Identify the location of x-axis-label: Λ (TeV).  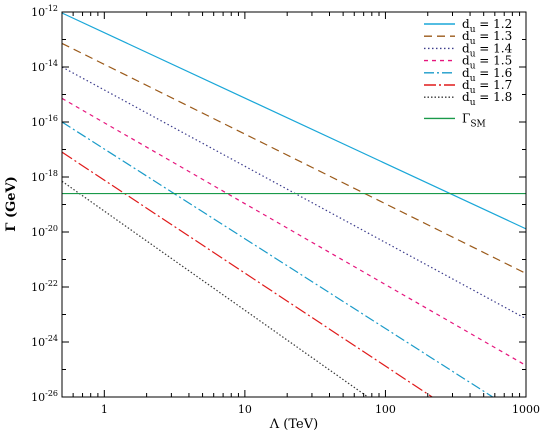
(293, 424).